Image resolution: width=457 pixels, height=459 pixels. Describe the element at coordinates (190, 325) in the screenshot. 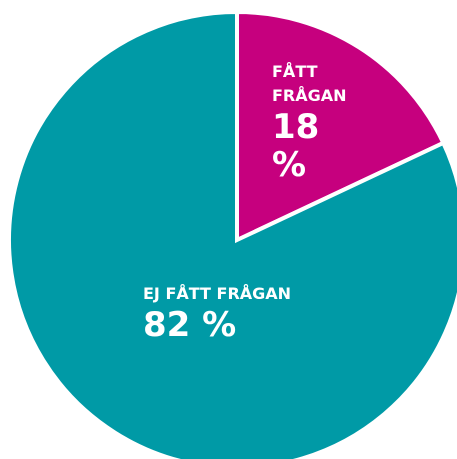

I see `value-label: 82 %` at that location.